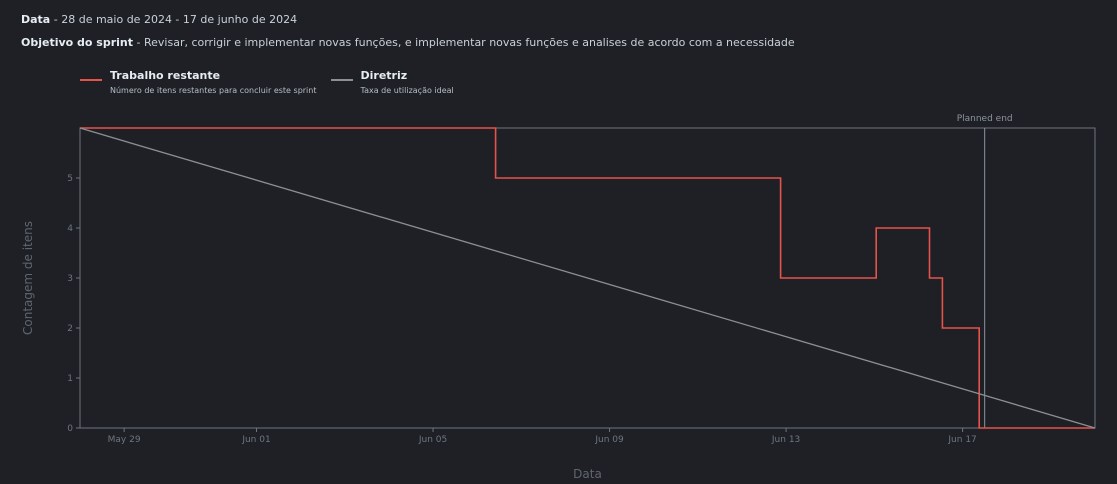 The width and height of the screenshot is (1117, 484). Describe the element at coordinates (341, 80) in the screenshot. I see `legend-swatch-guideline` at that location.